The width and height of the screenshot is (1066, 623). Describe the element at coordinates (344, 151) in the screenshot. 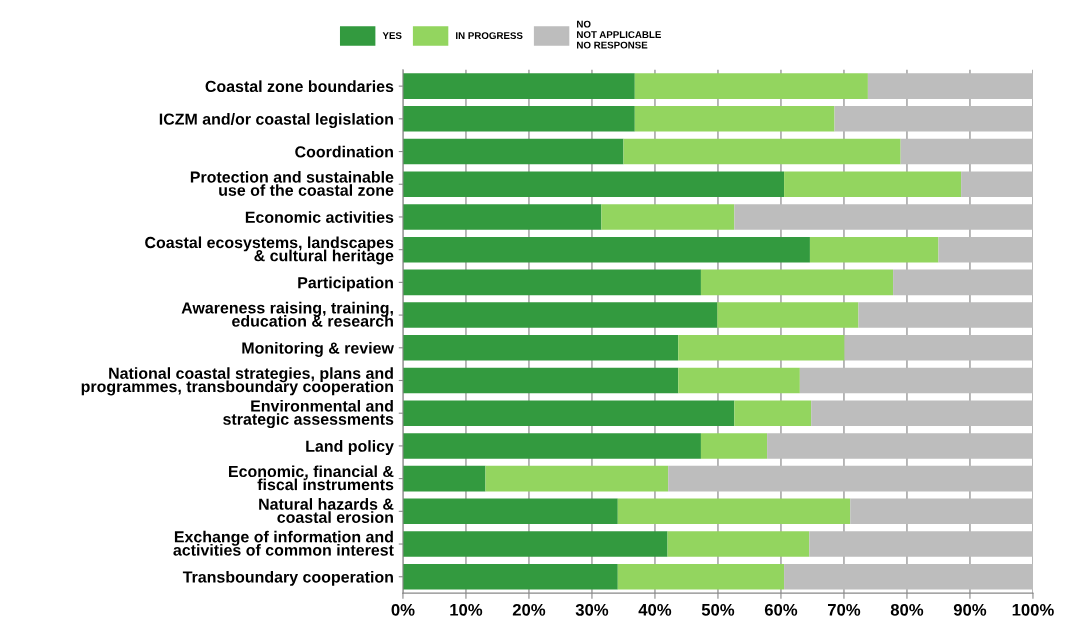

I see `y-tick-label: Coordination` at that location.